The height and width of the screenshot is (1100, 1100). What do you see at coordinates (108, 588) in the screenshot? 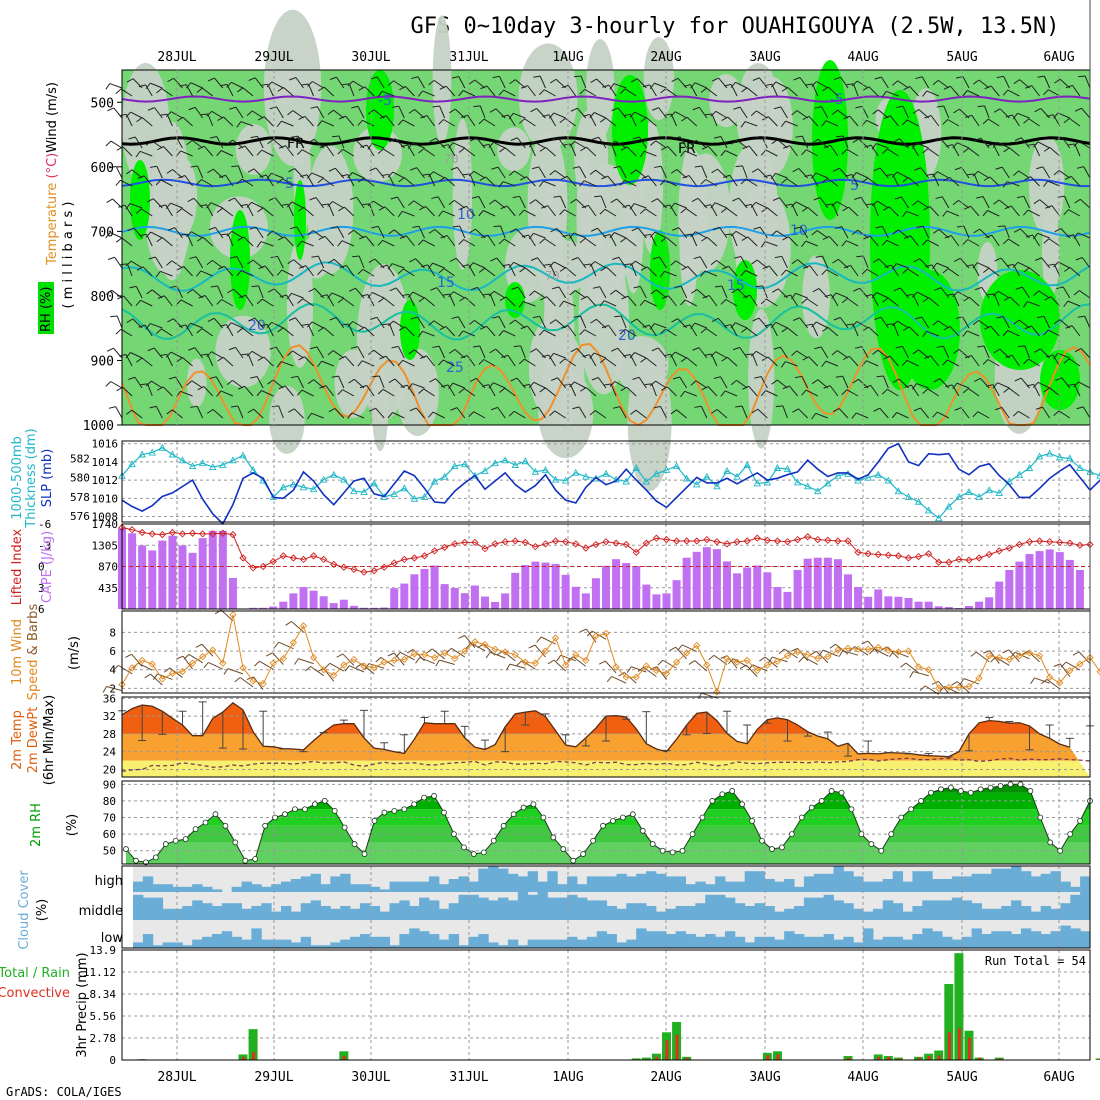
I see `cape-tick-label: 435` at bounding box center [108, 588].